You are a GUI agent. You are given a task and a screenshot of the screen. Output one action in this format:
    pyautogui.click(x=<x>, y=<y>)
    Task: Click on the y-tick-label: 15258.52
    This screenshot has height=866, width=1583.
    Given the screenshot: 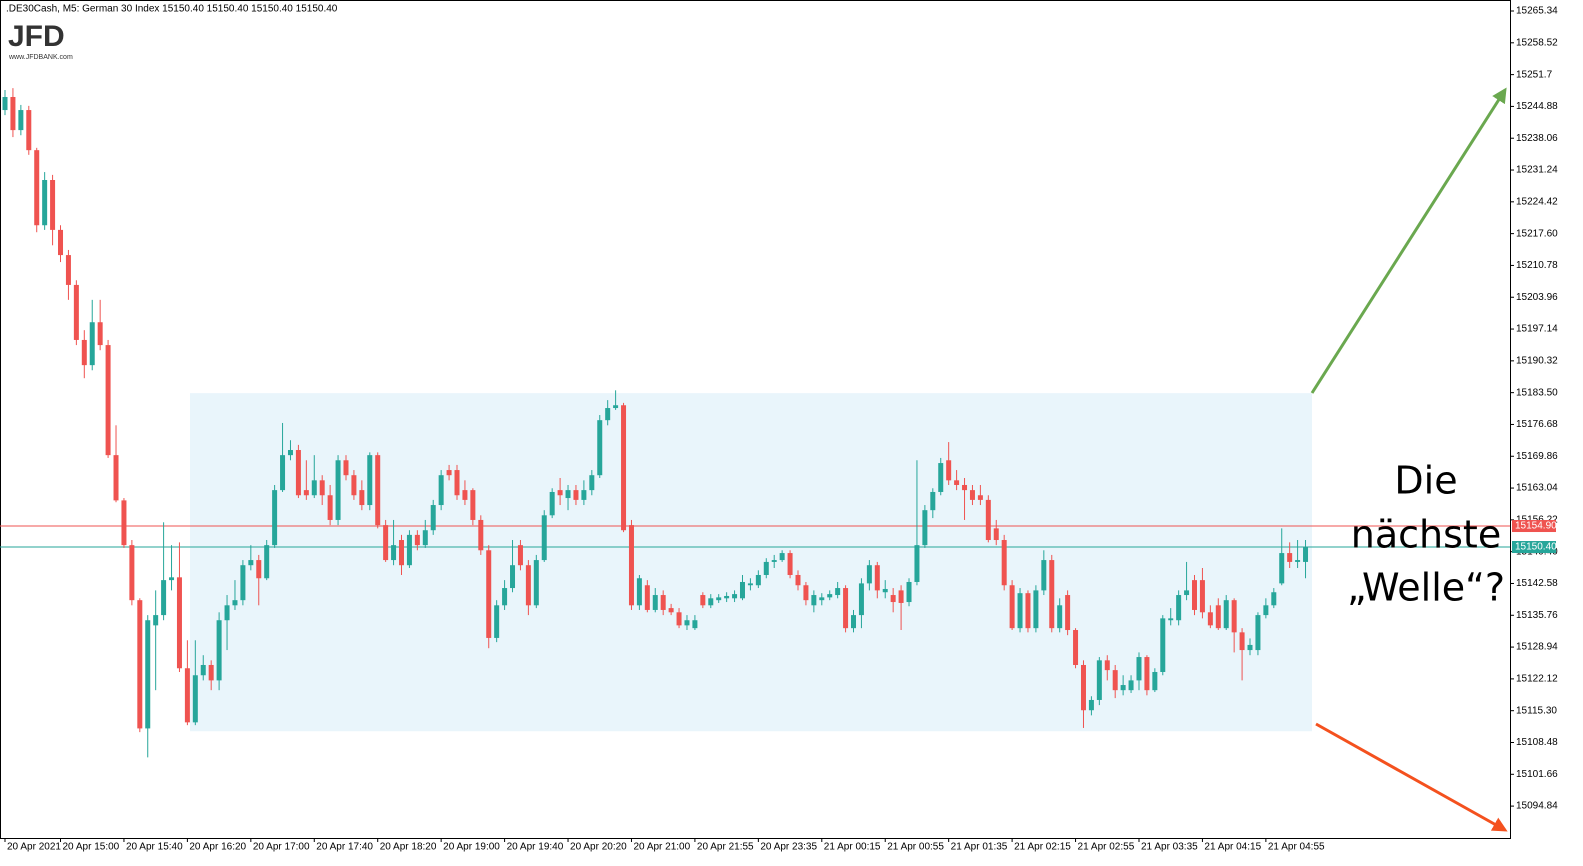 What is the action you would take?
    pyautogui.click(x=1537, y=42)
    